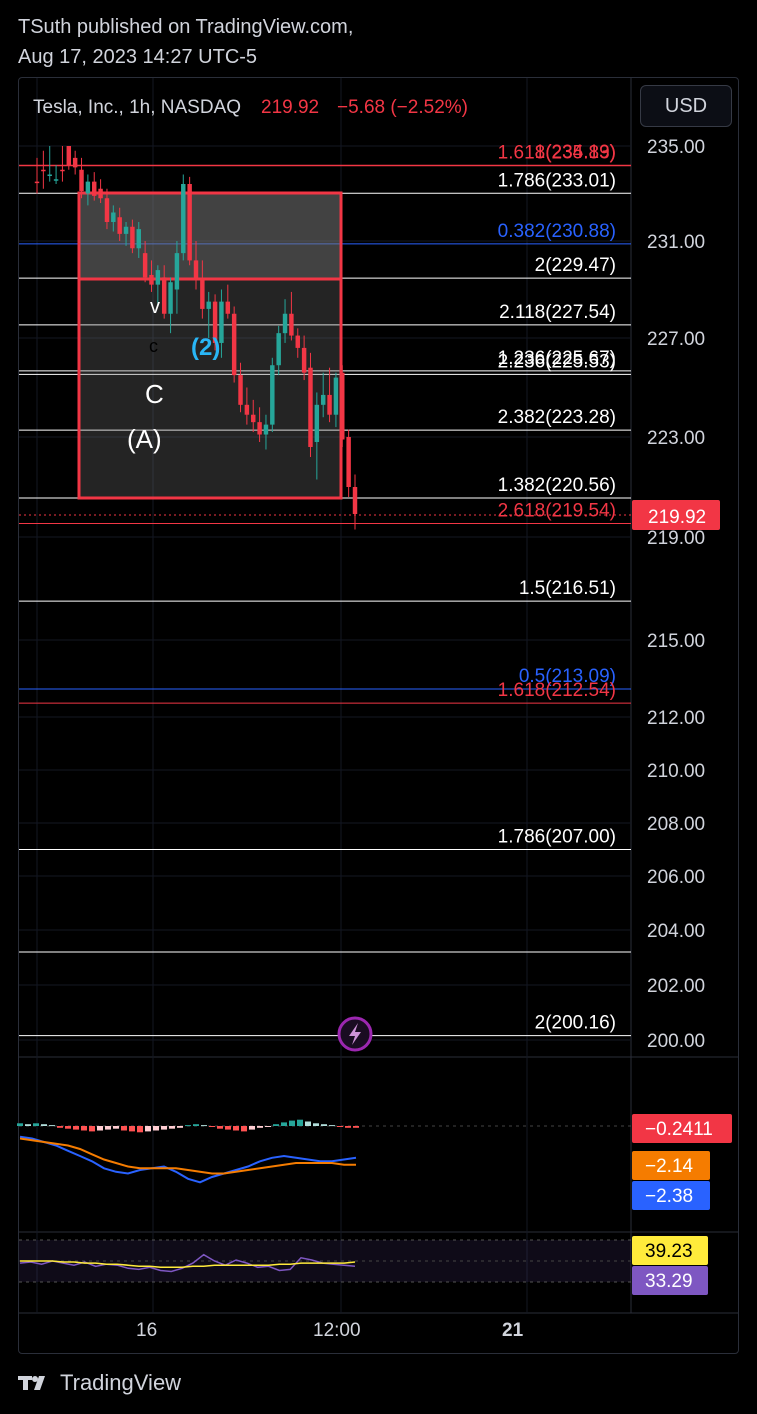 The image size is (757, 1414). Describe the element at coordinates (676, 986) in the screenshot. I see `price-axis-label: 202.00` at that location.